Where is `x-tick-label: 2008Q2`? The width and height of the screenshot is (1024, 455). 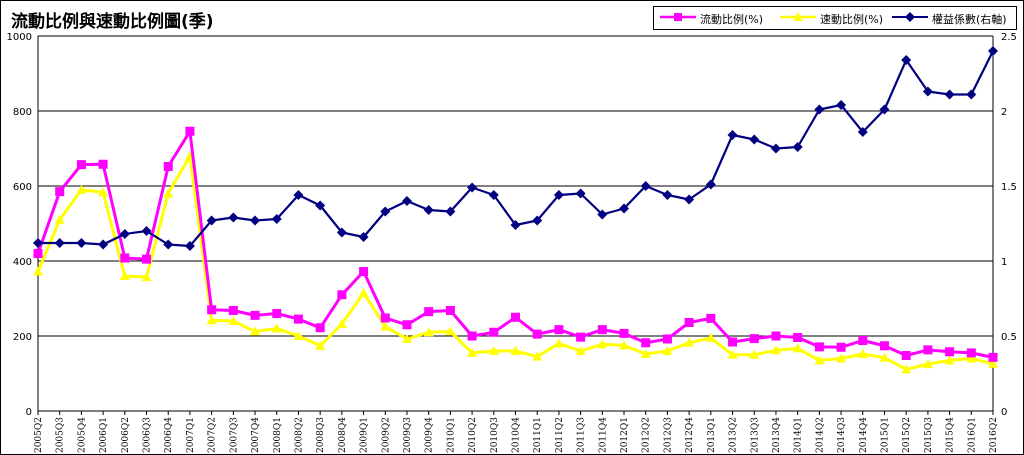 x-tick-label: 2008Q2 is located at coordinates (299, 435).